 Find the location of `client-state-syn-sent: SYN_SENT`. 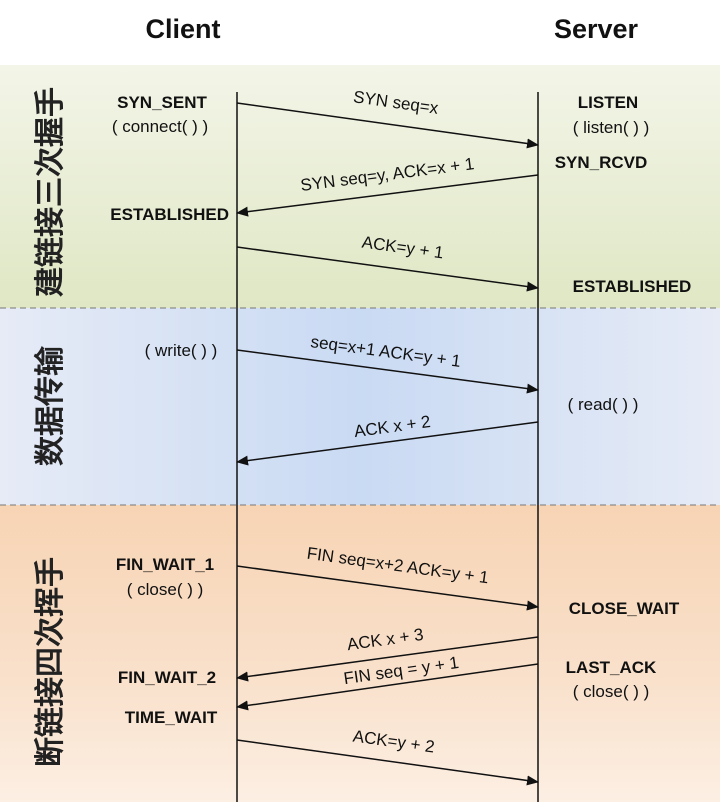

client-state-syn-sent: SYN_SENT is located at coordinates (162, 102).